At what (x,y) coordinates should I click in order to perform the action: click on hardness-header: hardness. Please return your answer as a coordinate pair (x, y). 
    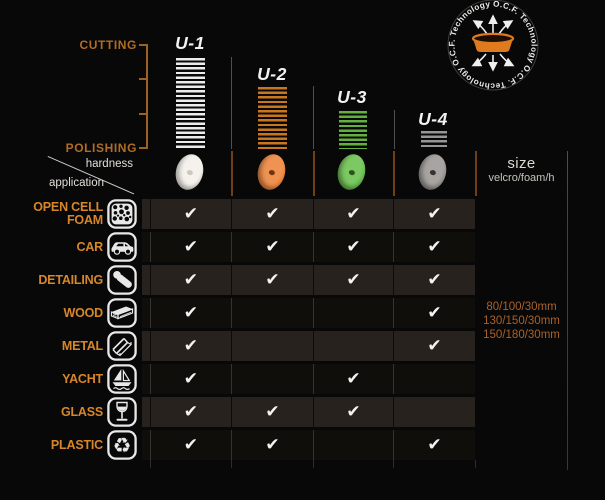
    Looking at the image, I should click on (109, 164).